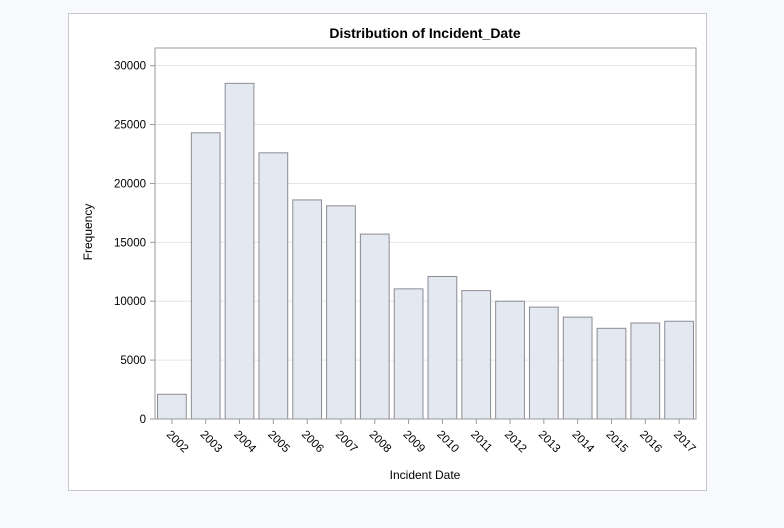 The height and width of the screenshot is (528, 784). I want to click on bar-2014, so click(577, 368).